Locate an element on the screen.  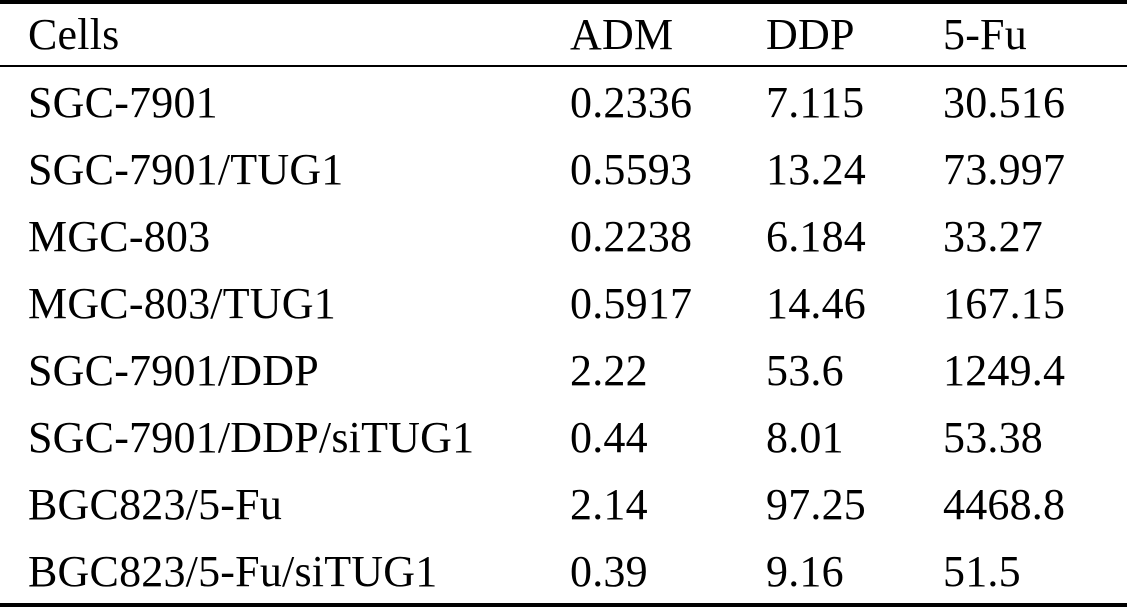
fu-value: 167.15 is located at coordinates (1004, 303).